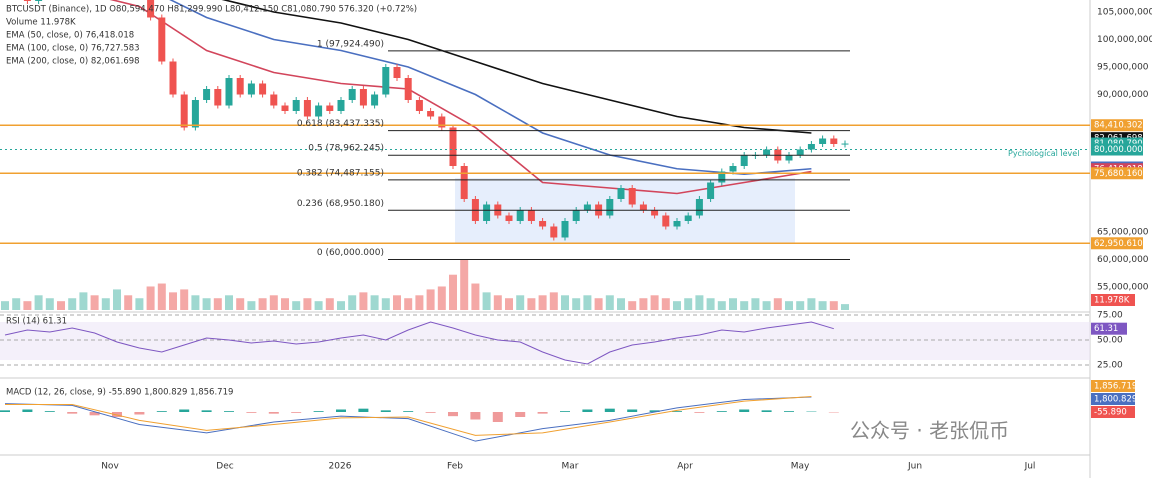 The width and height of the screenshot is (1152, 478). I want to click on x-tick-label: Feb, so click(455, 467).